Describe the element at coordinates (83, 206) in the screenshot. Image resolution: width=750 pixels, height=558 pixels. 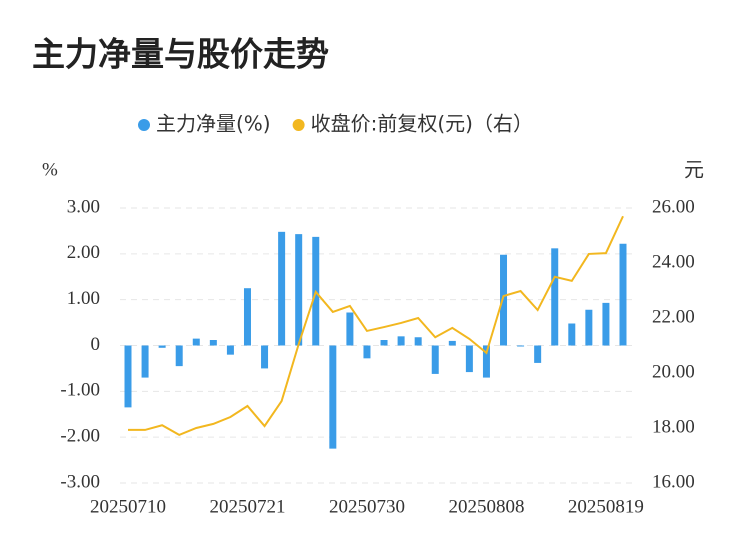
I see `y-tick-label: 3.00` at that location.